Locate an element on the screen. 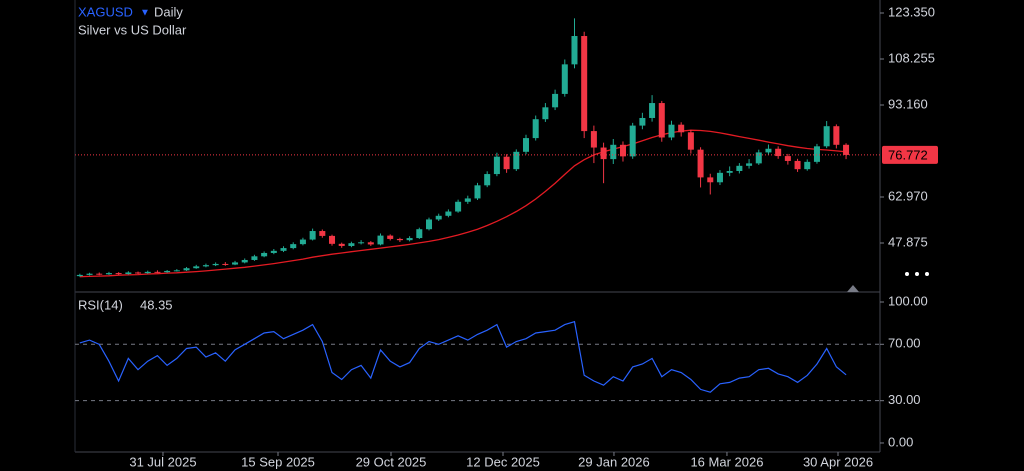 This screenshot has height=471, width=1024. y-tick-label: 62.970 is located at coordinates (908, 195).